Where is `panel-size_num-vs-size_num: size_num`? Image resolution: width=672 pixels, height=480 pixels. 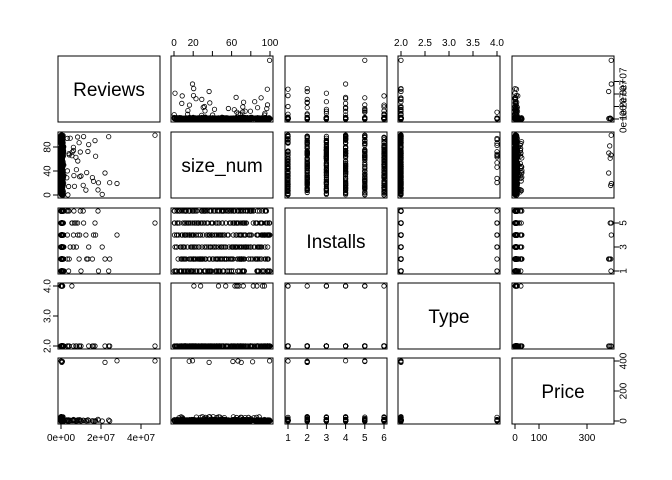 panel-size_num-vs-size_num: size_num is located at coordinates (222, 165).